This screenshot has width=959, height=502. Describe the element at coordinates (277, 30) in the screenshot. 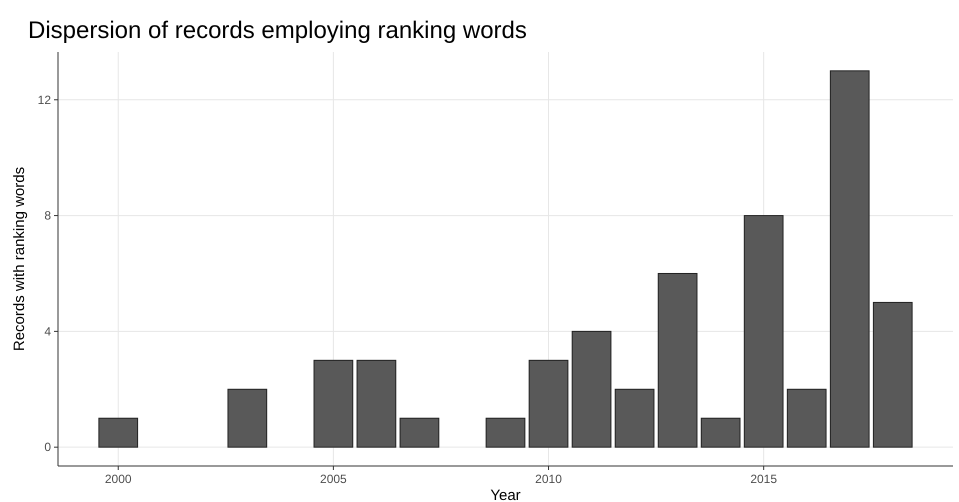

I see `chart-title: Dispersion of records employing ranking words` at that location.